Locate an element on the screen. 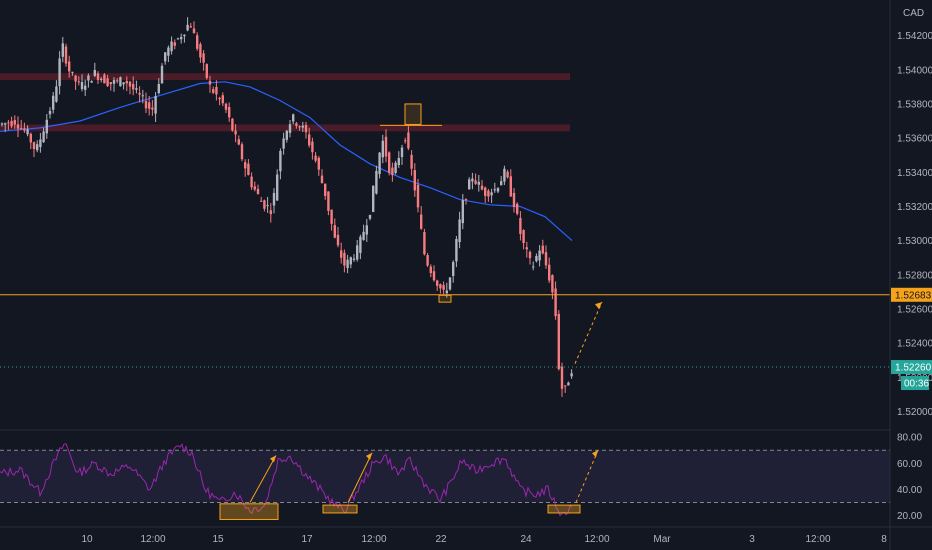 This screenshot has height=550, width=932. rsi-tick-label: 40.00 is located at coordinates (909, 490).